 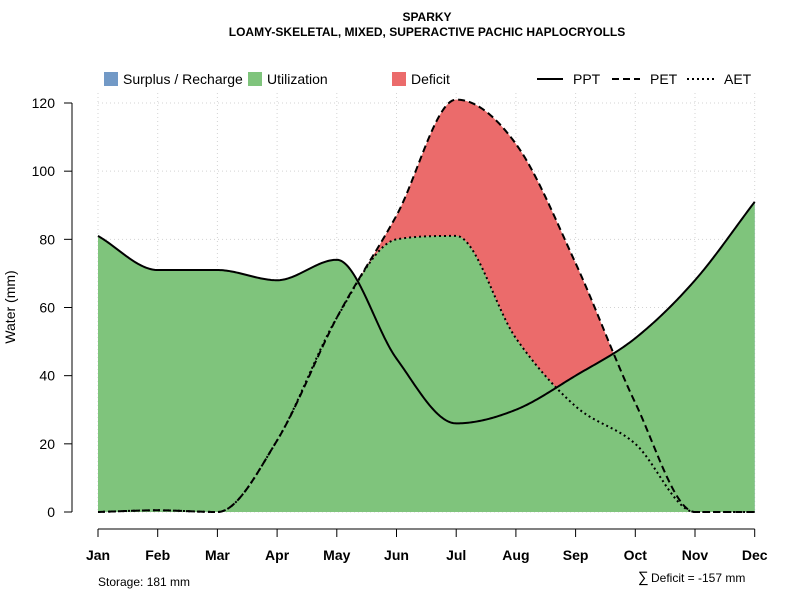 I want to click on x-tick-label-mar: Mar, so click(x=217, y=555).